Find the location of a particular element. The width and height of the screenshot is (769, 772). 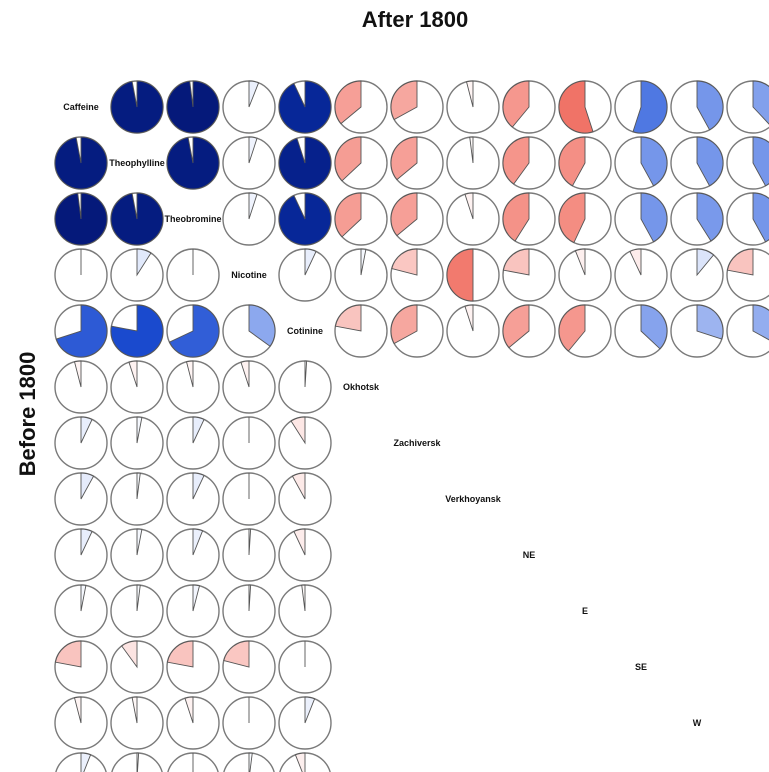

upper-pie-caffeine-ne is located at coordinates (529, 107).